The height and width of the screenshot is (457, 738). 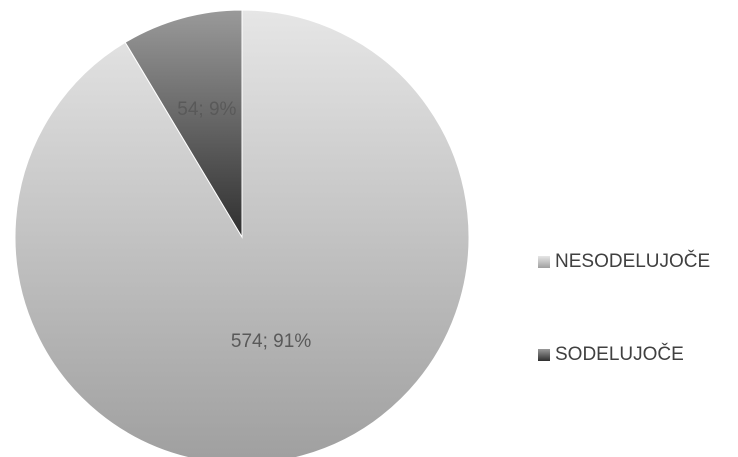 I want to click on data-label-nesodelujoče: 574; 91%, so click(x=271, y=341).